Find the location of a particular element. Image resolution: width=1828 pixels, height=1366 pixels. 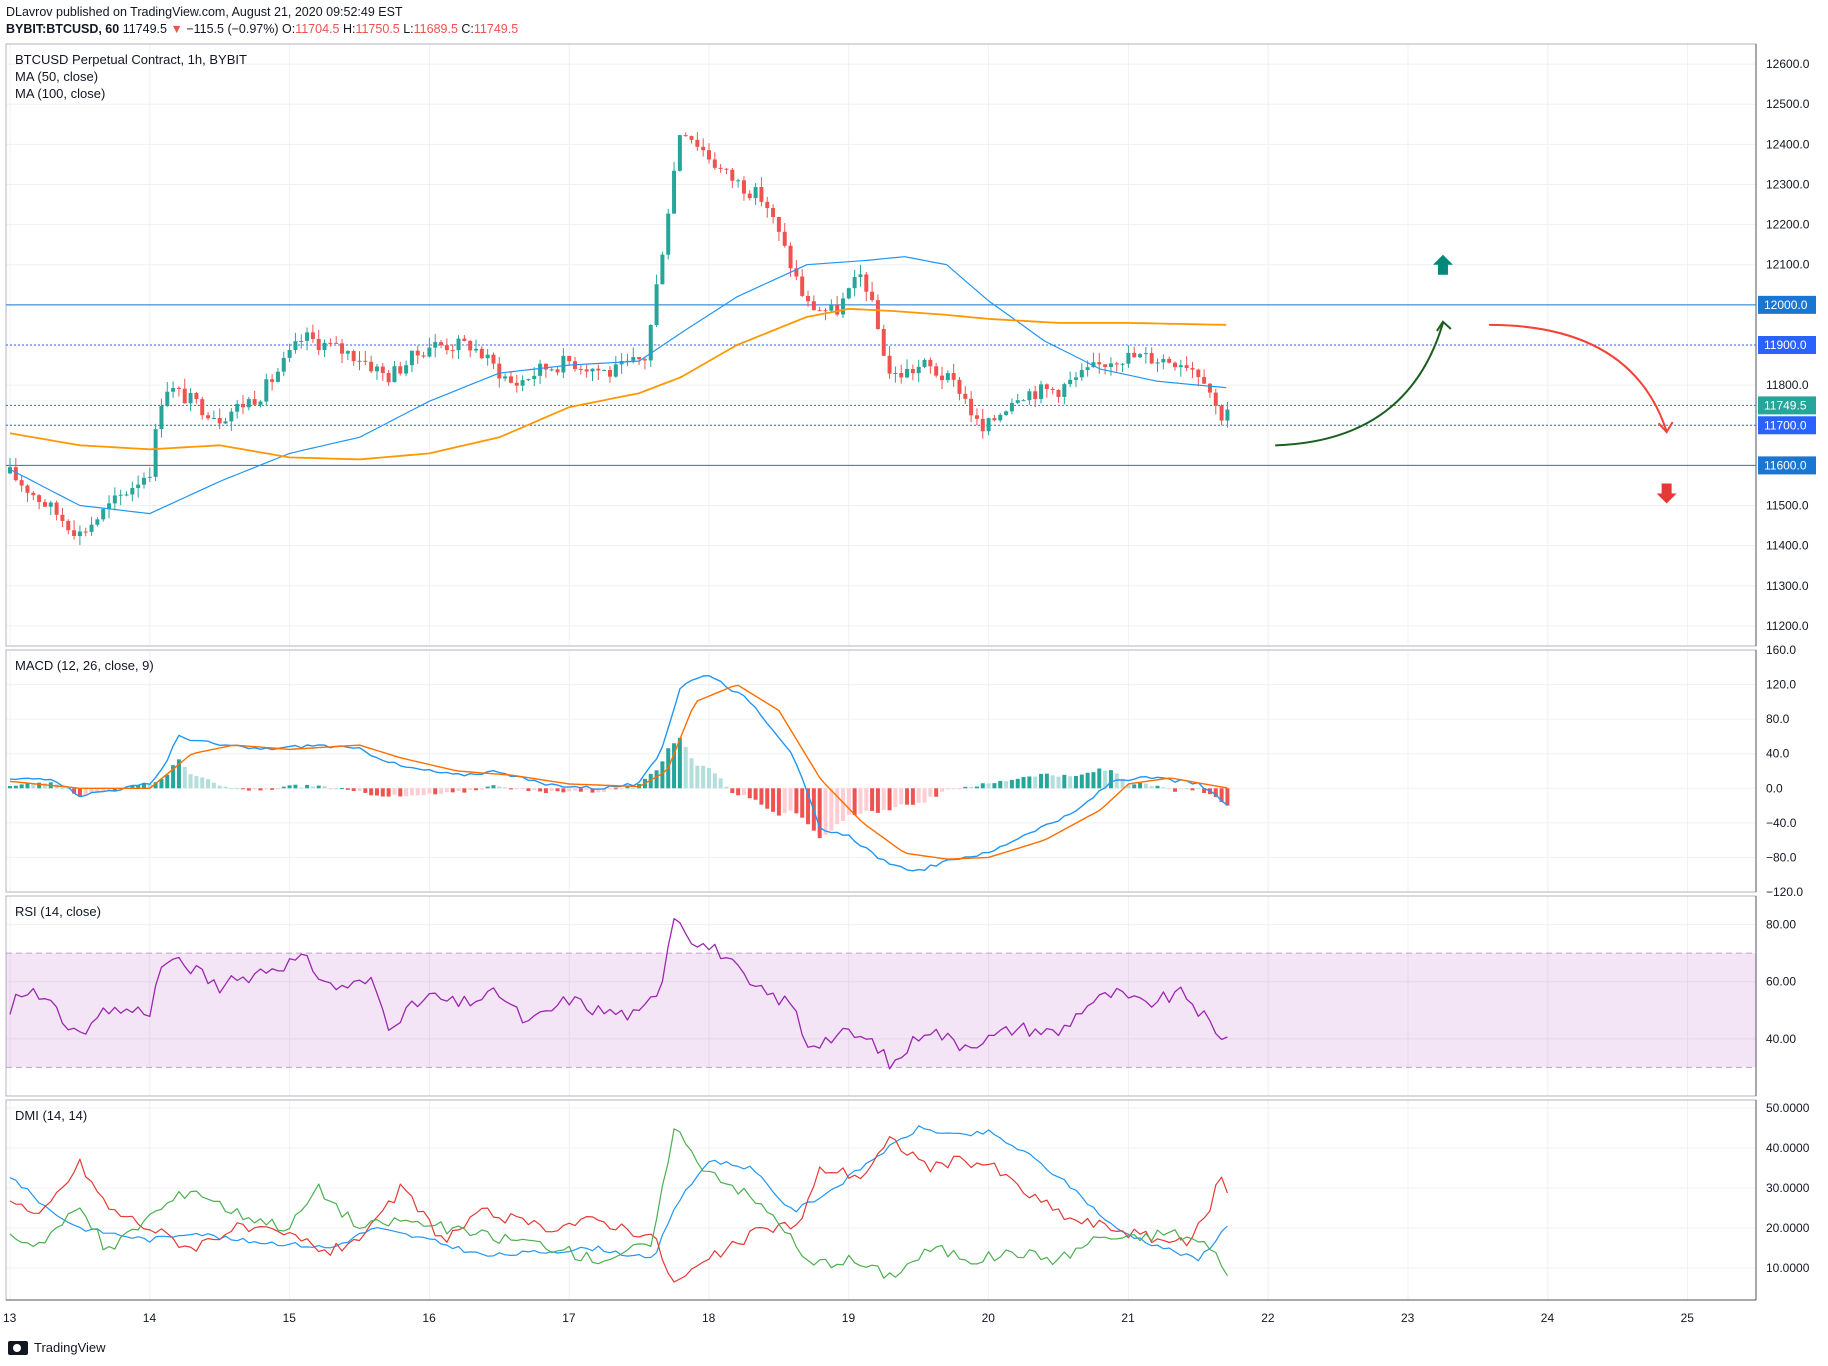

x-tick-label: 13 is located at coordinates (10, 1318).